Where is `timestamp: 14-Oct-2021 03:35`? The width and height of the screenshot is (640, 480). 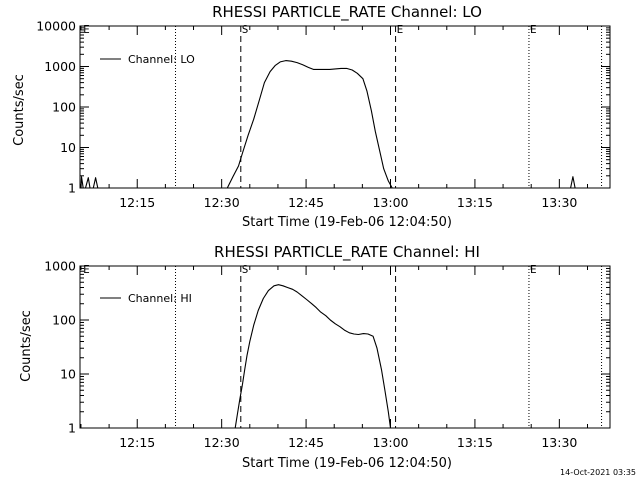 timestamp: 14-Oct-2021 03:35 is located at coordinates (598, 472).